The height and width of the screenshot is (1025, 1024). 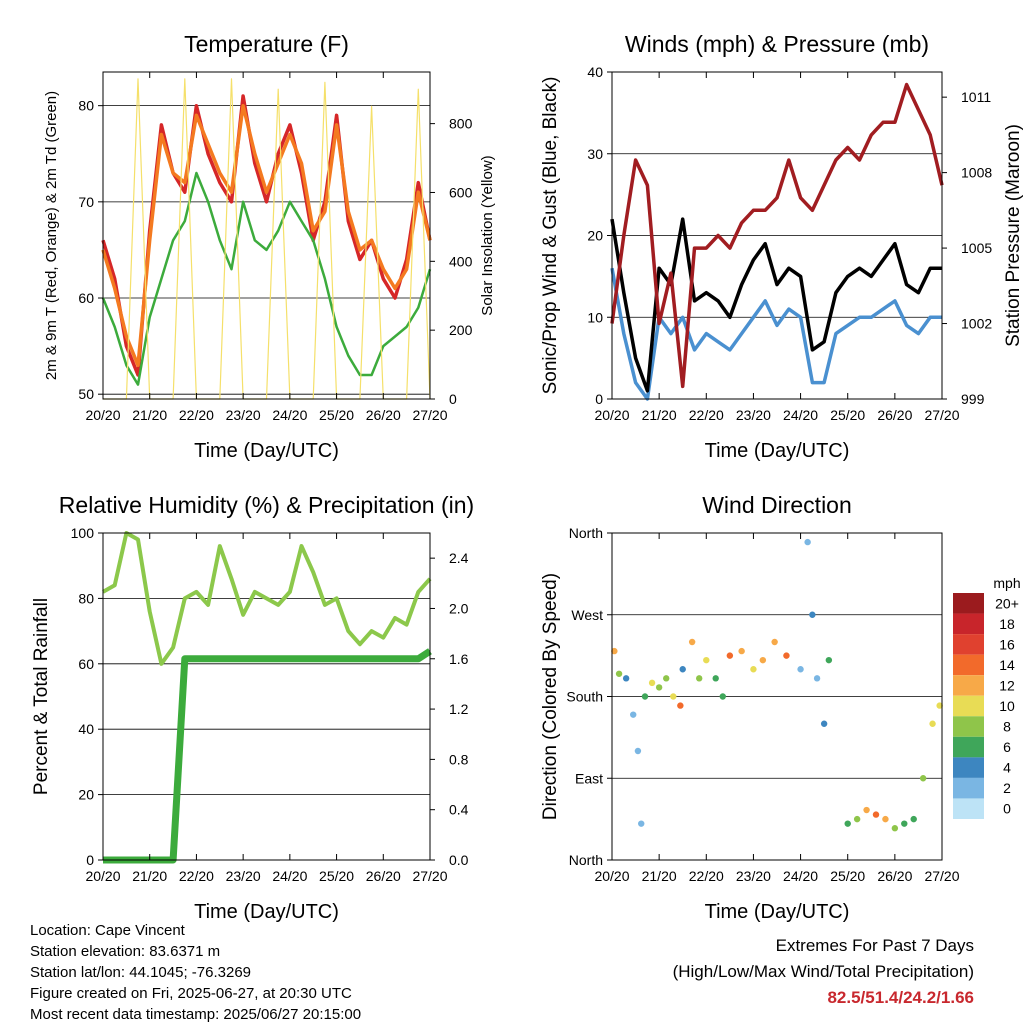 What do you see at coordinates (777, 44) in the screenshot?
I see `chart-title: Winds (mph) & Pressure (mb)` at bounding box center [777, 44].